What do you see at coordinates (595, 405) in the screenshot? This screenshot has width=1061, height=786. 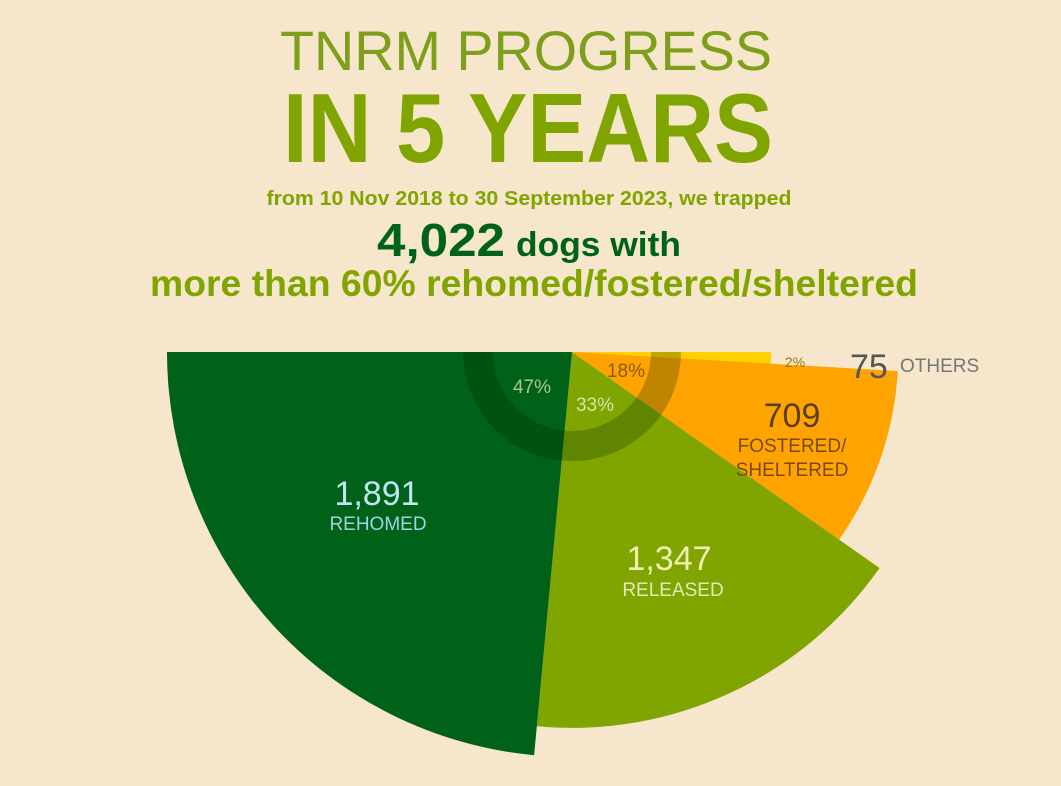 I see `pct-label-released: 33%` at bounding box center [595, 405].